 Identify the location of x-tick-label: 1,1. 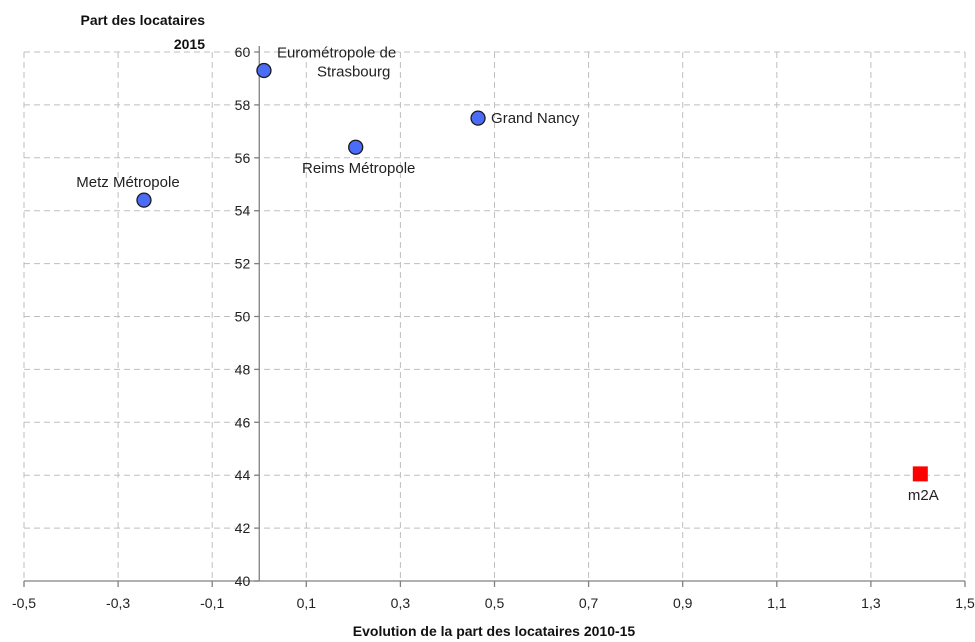
(777, 603).